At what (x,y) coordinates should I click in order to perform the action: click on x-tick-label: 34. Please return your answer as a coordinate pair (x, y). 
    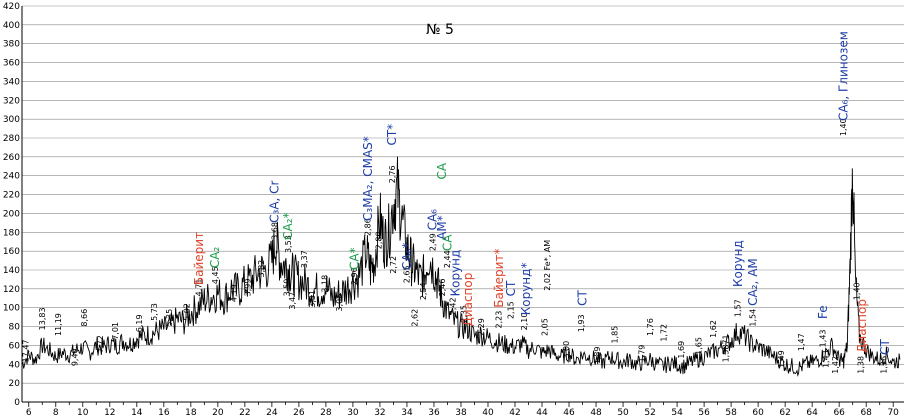
    Looking at the image, I should click on (407, 413).